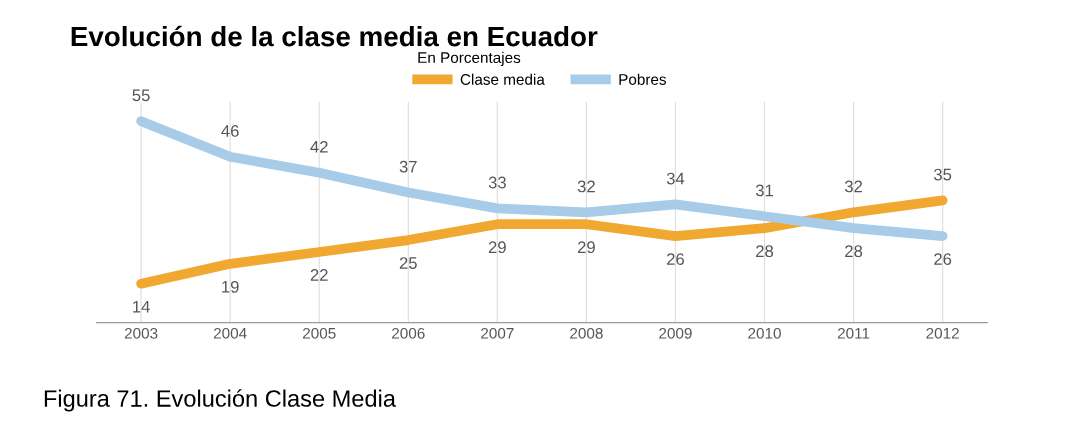  I want to click on x-tick-label: 2012, so click(942, 333).